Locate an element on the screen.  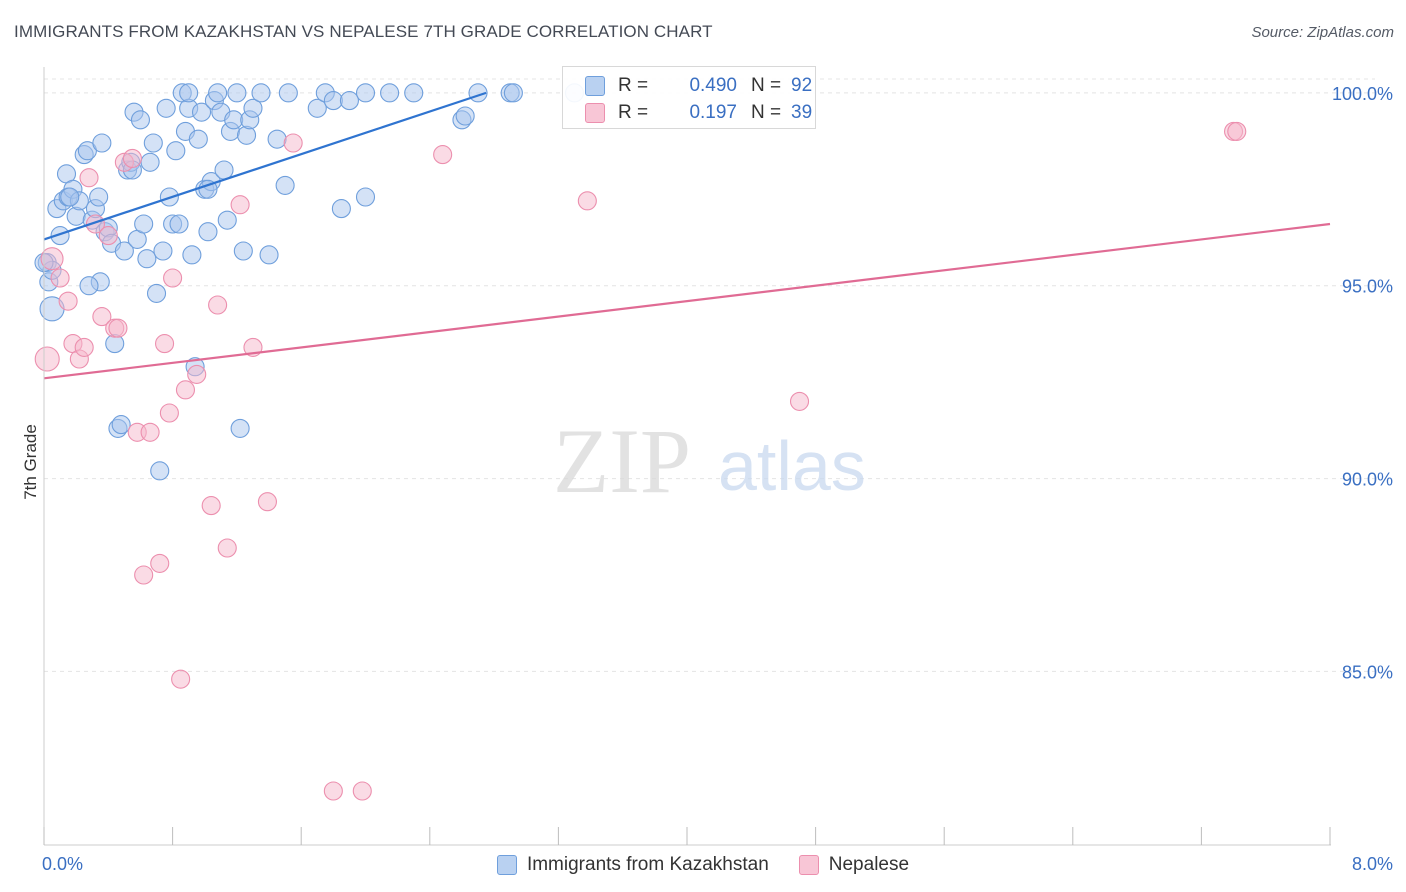
y-tick-label: 100.0% is located at coordinates (1362, 94).